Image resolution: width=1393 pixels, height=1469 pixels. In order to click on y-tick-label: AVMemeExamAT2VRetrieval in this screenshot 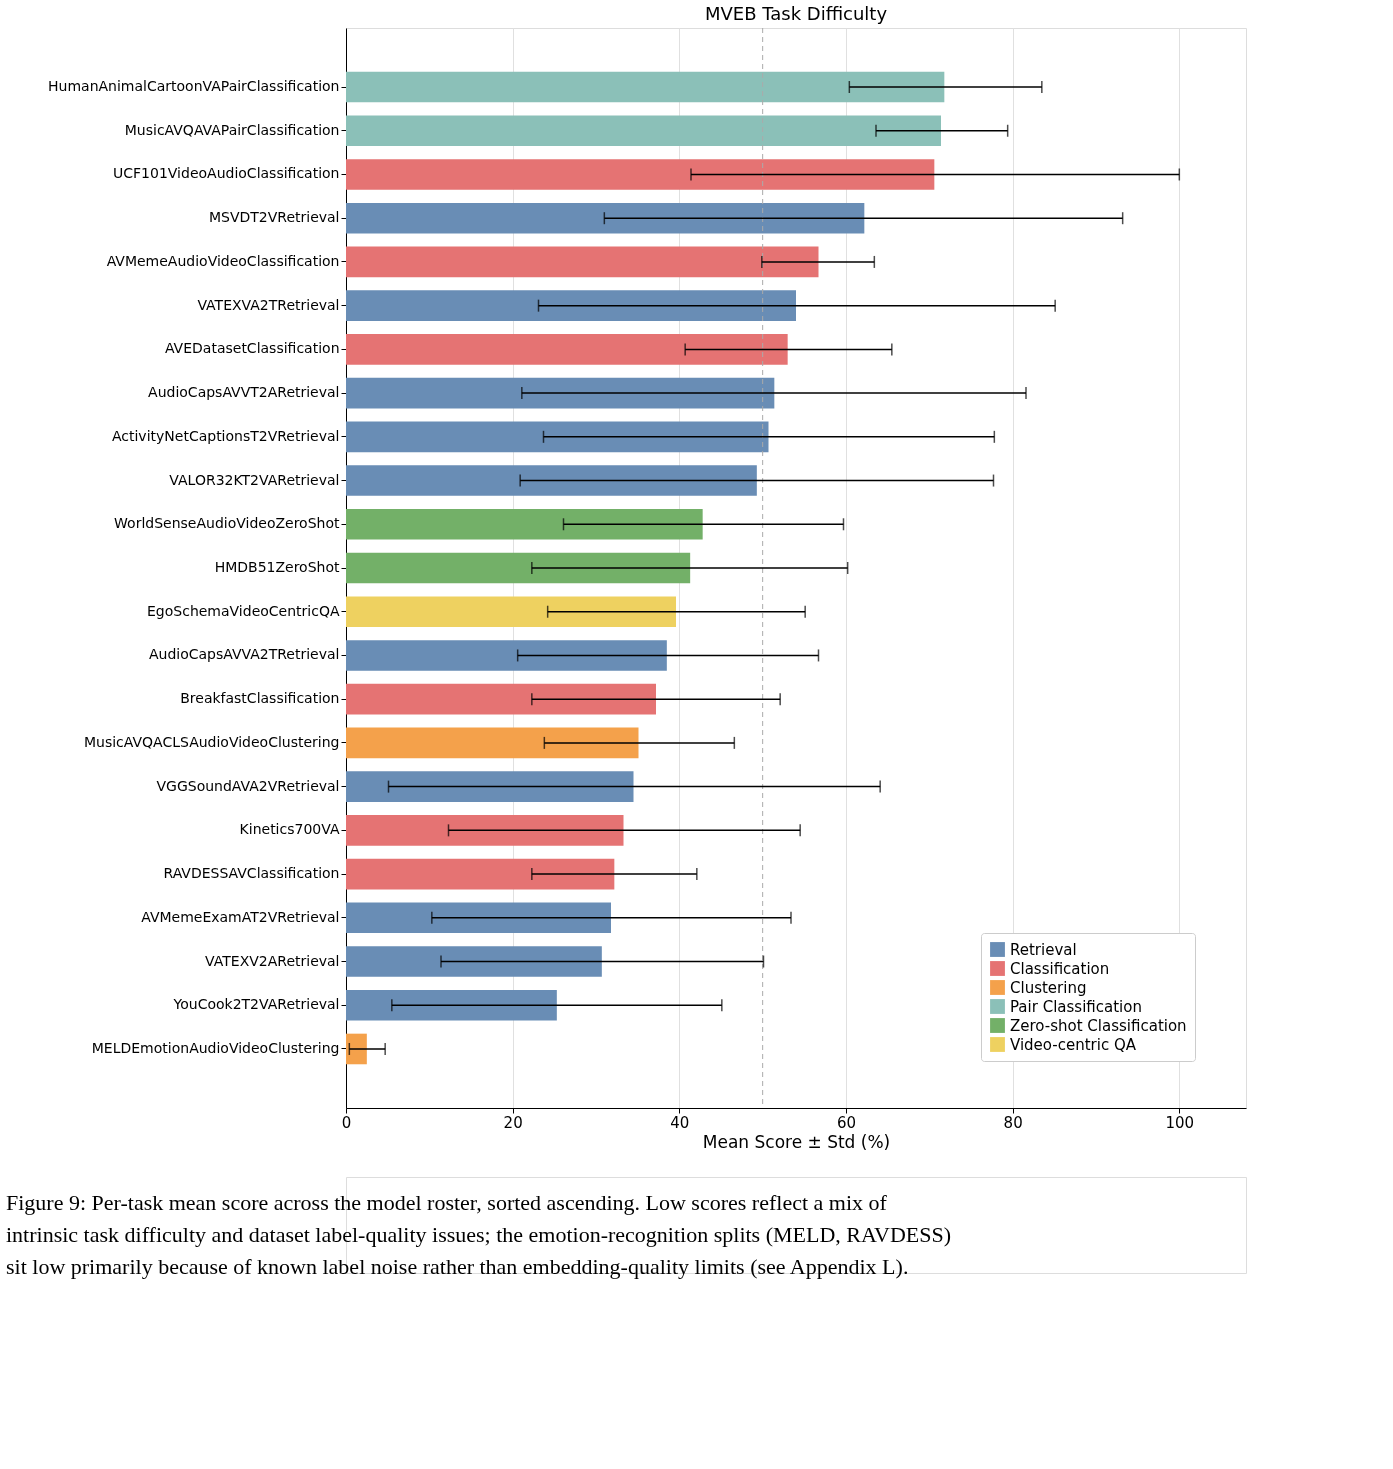, I will do `click(240, 916)`.